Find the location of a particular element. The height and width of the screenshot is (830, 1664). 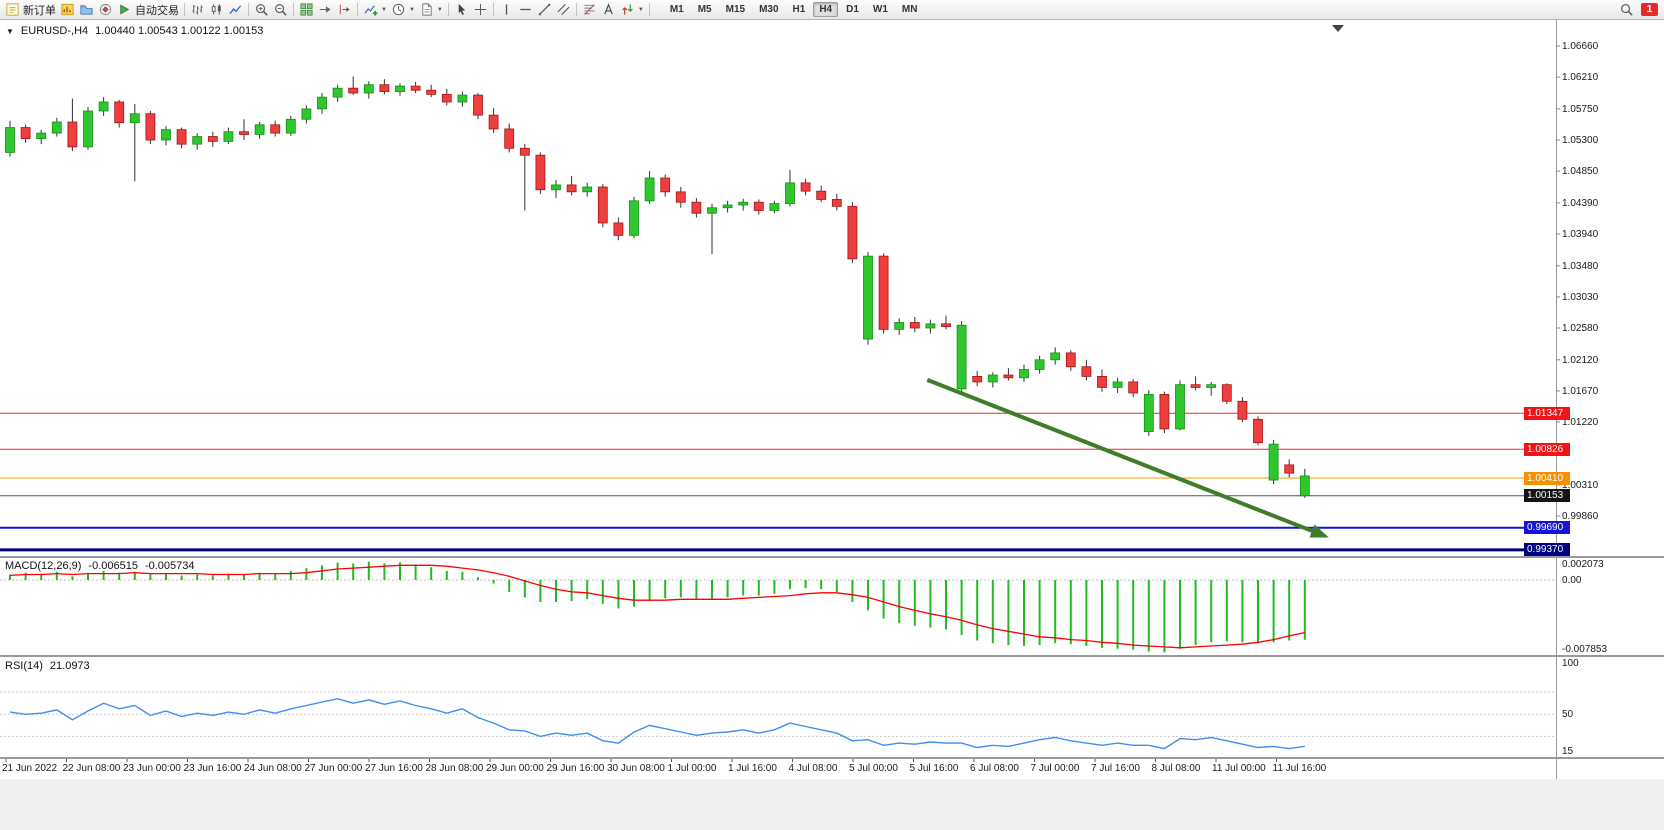

rsi-line is located at coordinates (657, 724).